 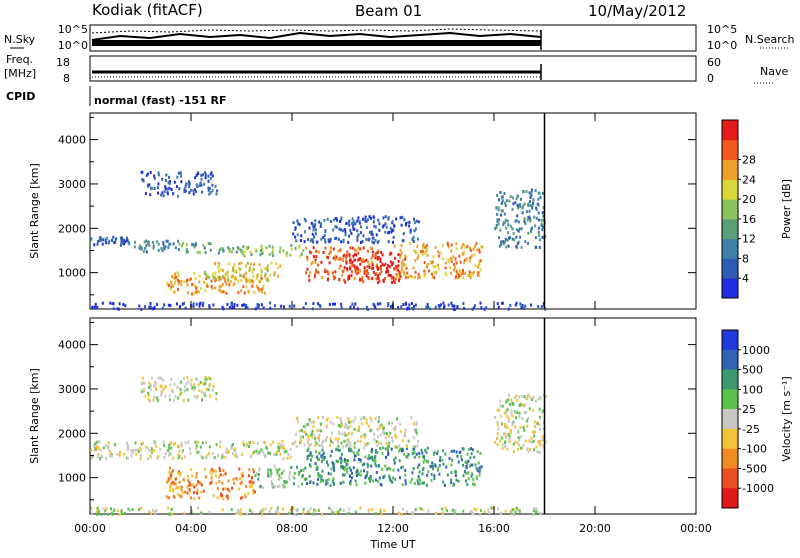 What do you see at coordinates (20, 96) in the screenshot?
I see `cpid-label: CPID` at bounding box center [20, 96].